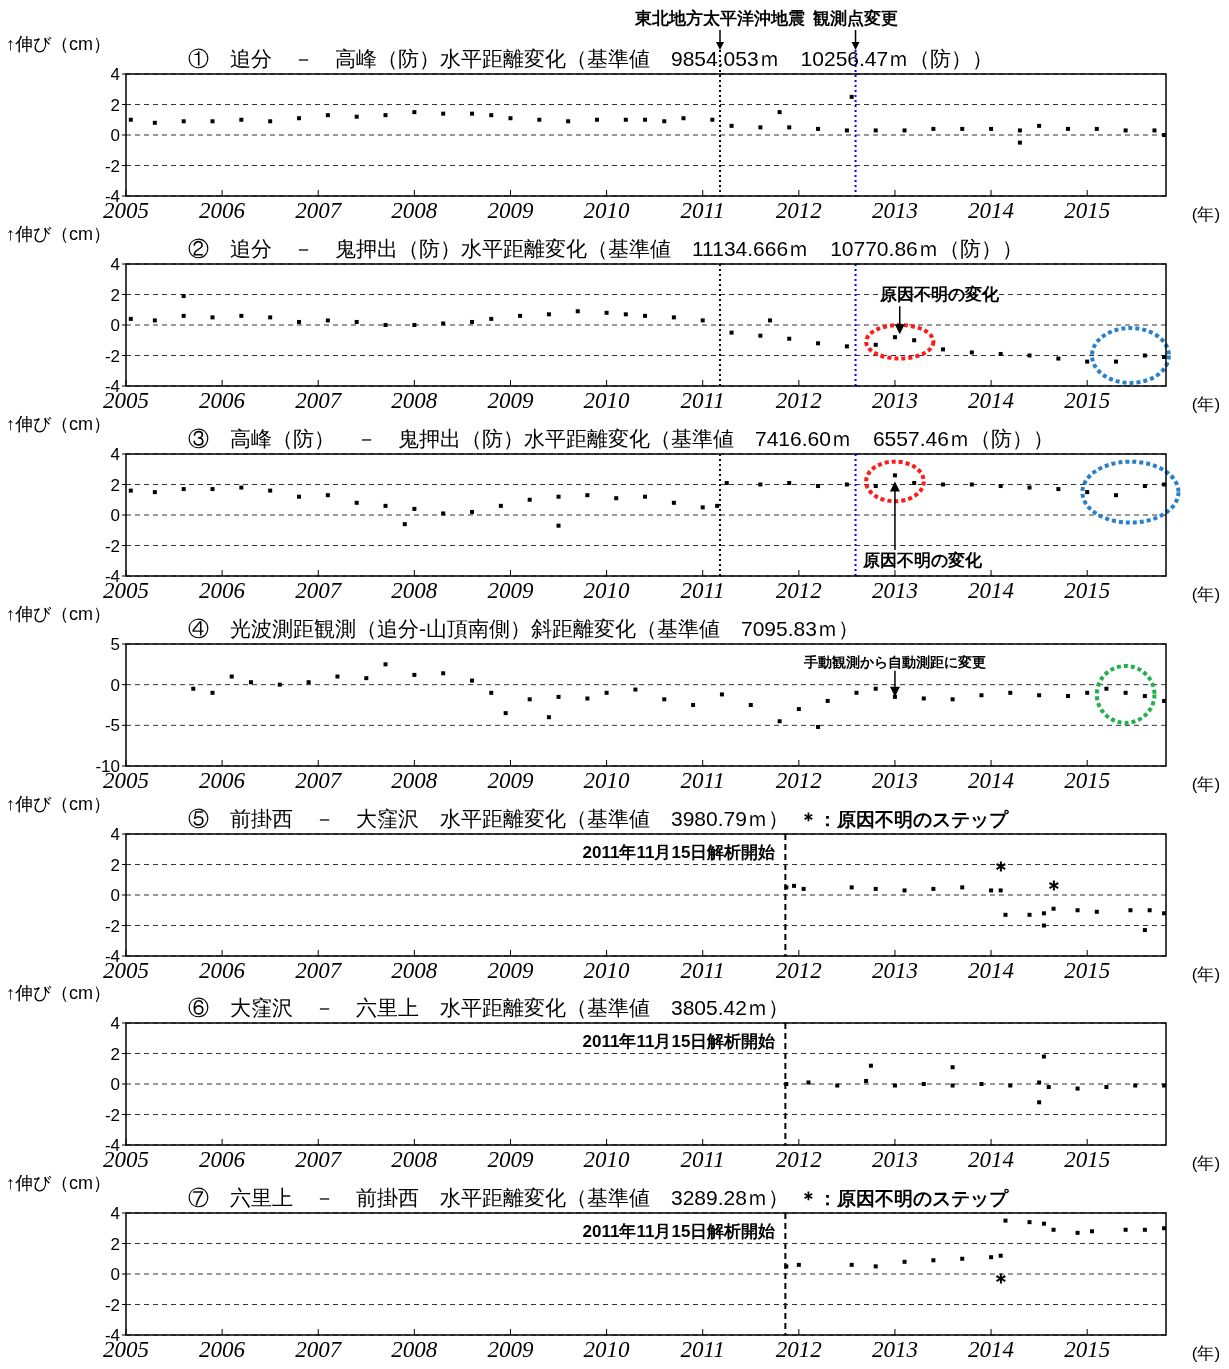 The image size is (1229, 1369). Describe the element at coordinates (591, 58) in the screenshot. I see `chart-title: ① 追分 － 高峰（防）水平距離変化（基準値 9854.053ｍ 10256.47ｍ（防））` at that location.